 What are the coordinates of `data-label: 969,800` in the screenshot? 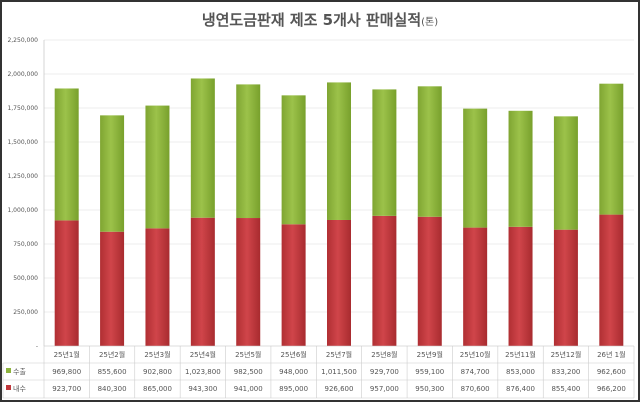 It's located at (66, 372).